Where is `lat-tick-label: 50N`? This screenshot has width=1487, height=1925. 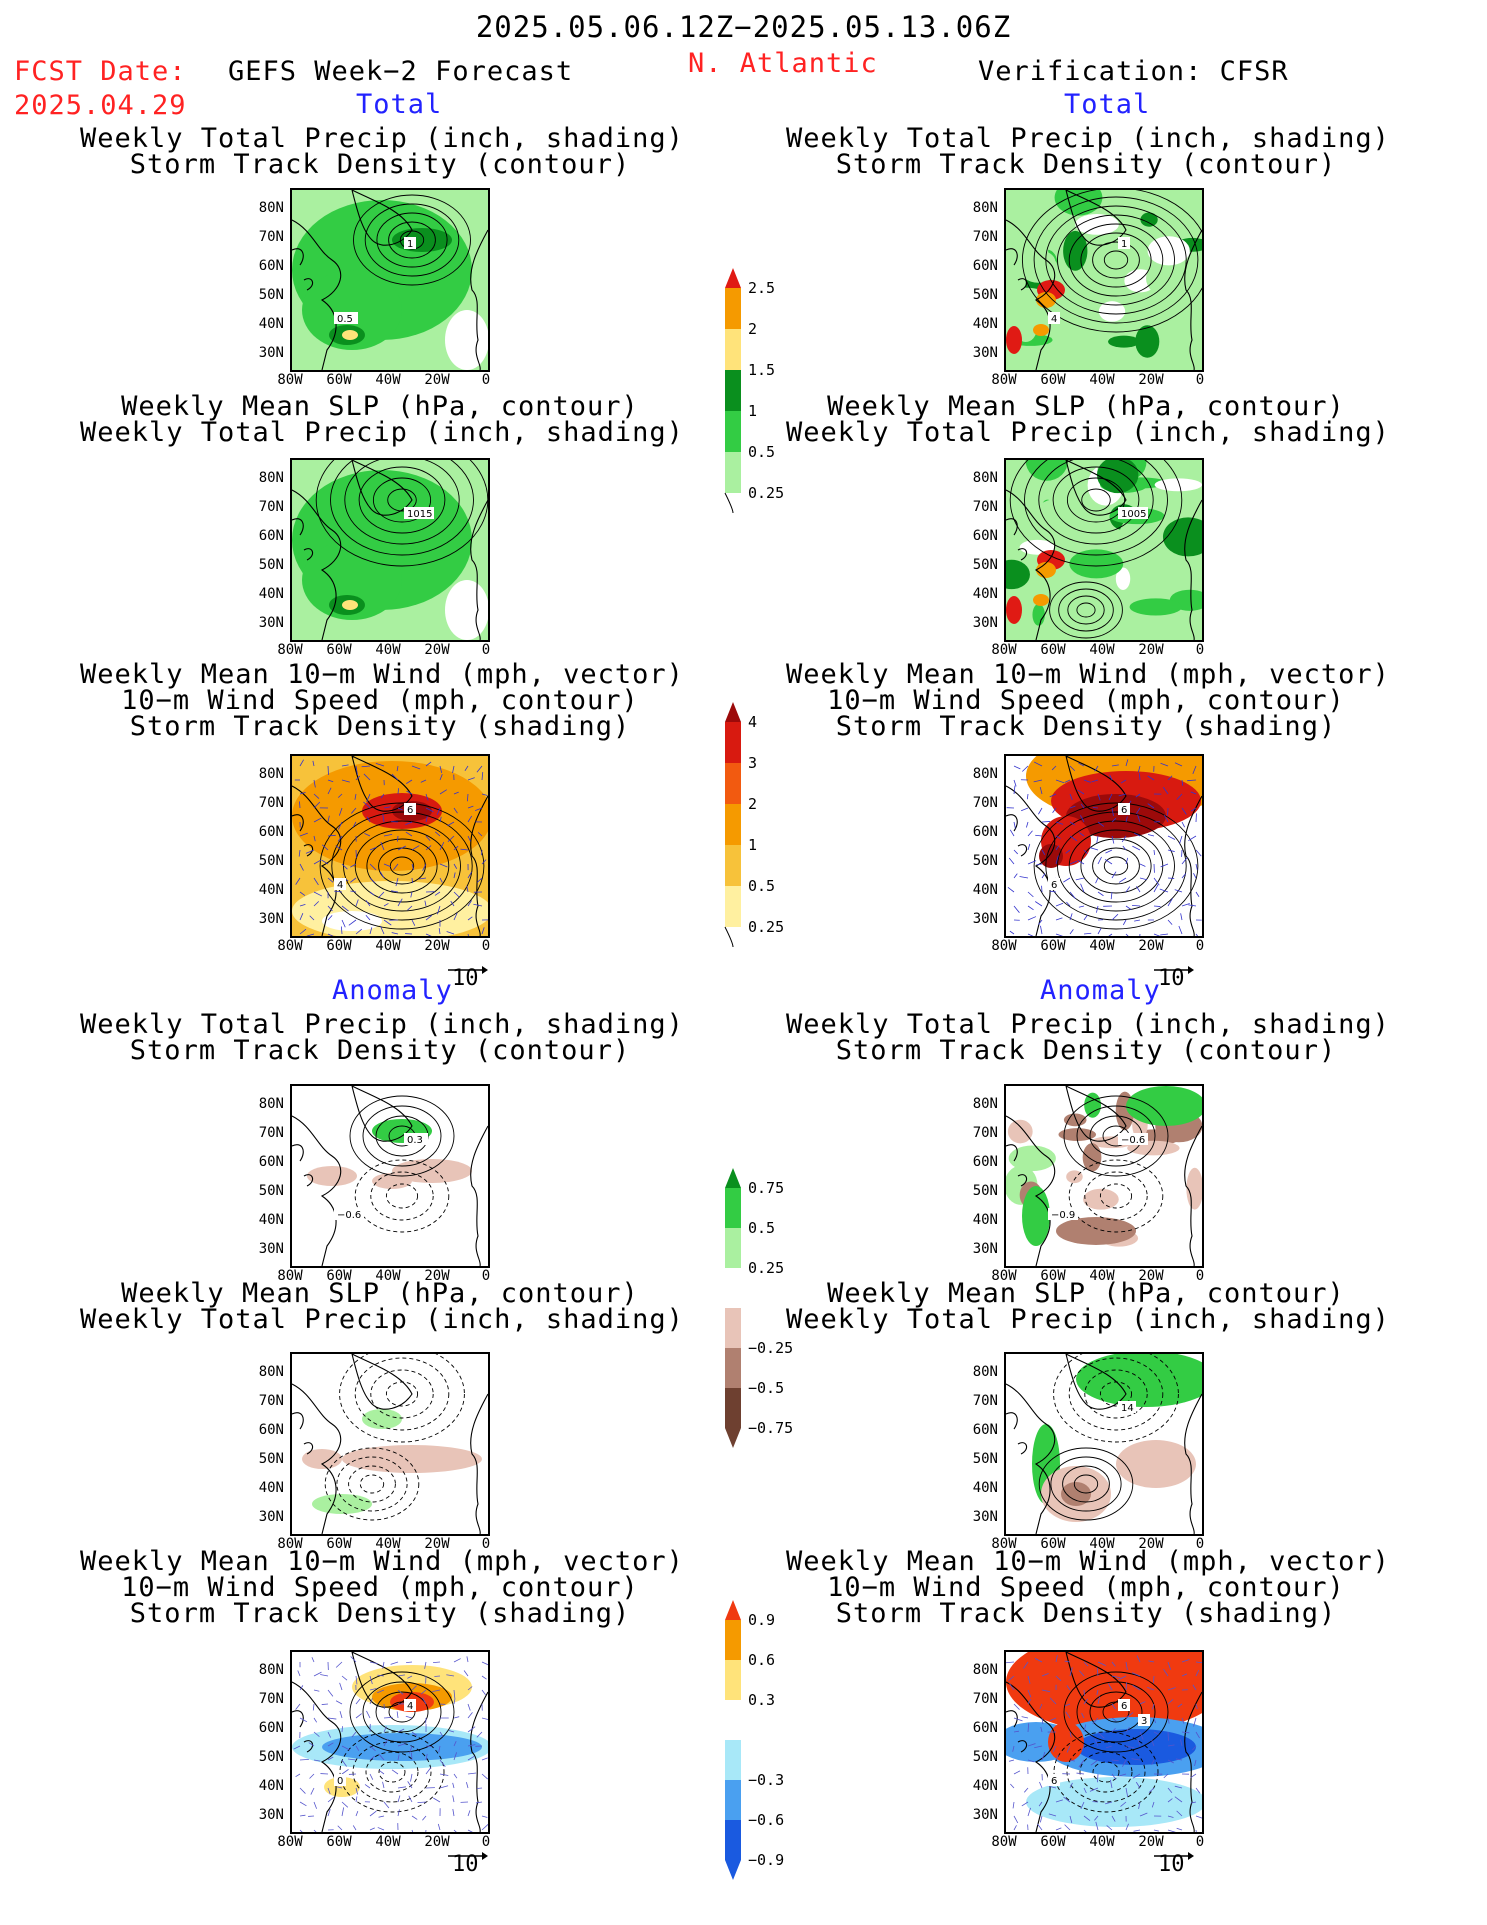 lat-tick-label: 50N is located at coordinates (271, 861).